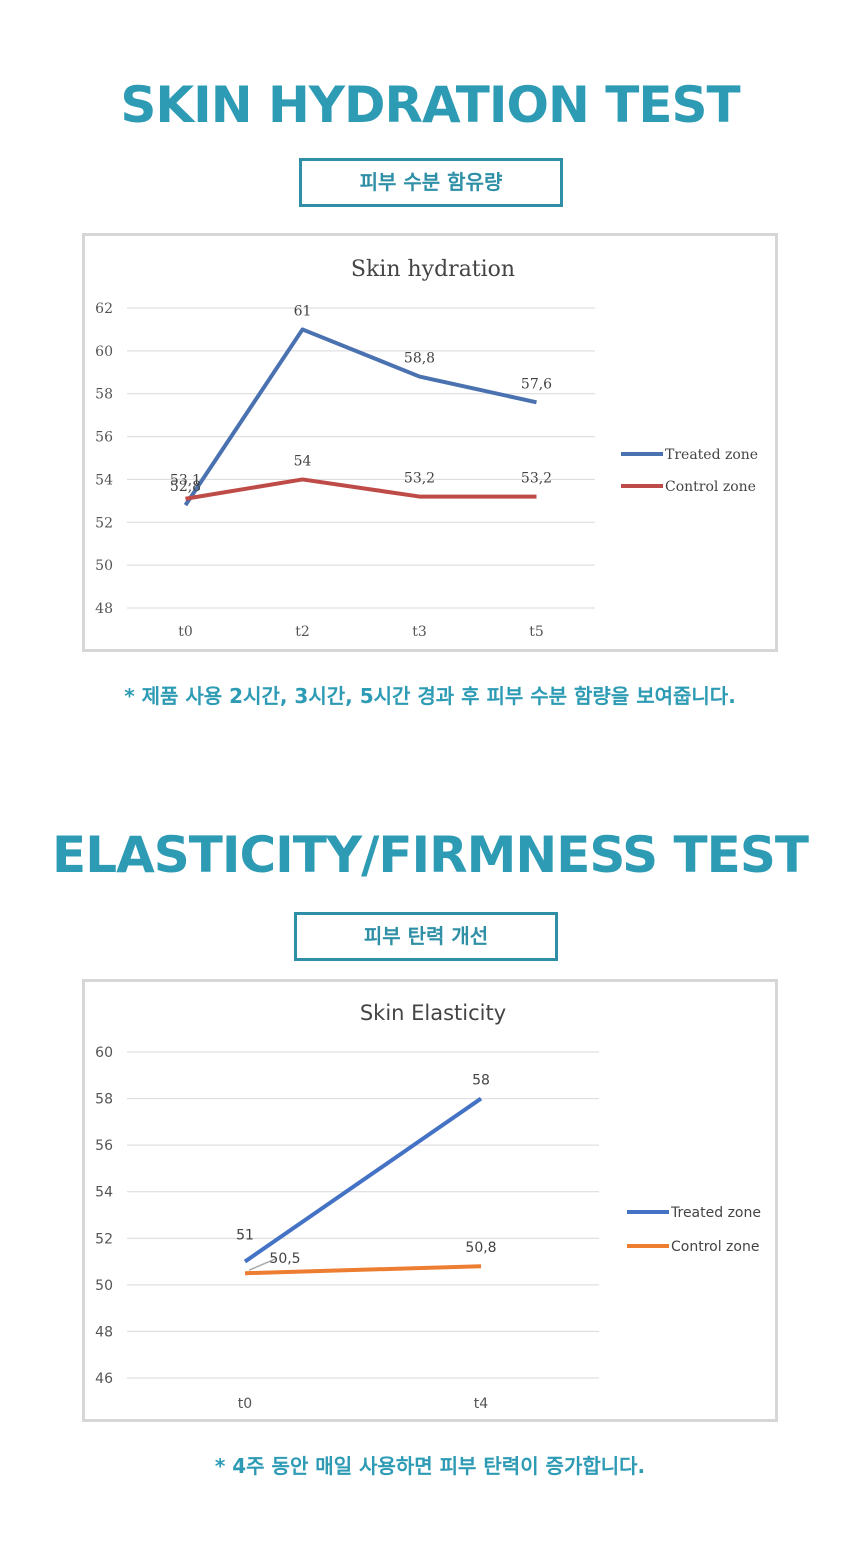 The height and width of the screenshot is (1557, 860). I want to click on x-tick-label: t3, so click(419, 632).